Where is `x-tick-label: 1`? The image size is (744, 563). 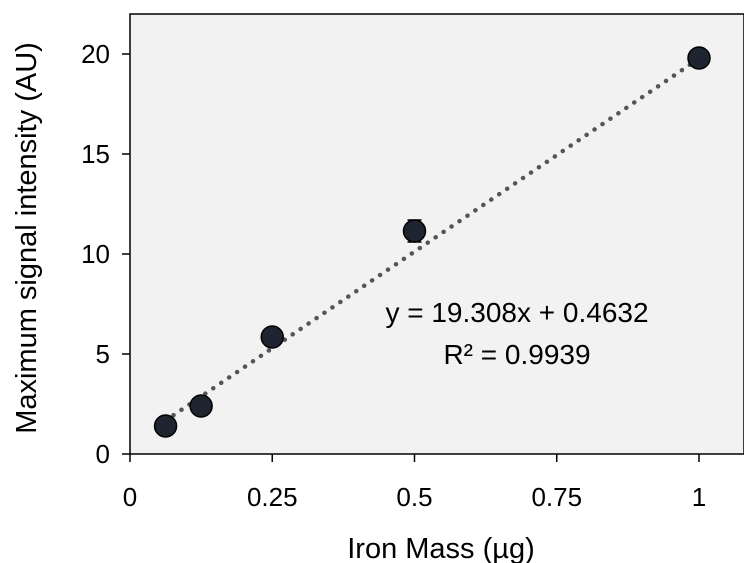 x-tick-label: 1 is located at coordinates (699, 497).